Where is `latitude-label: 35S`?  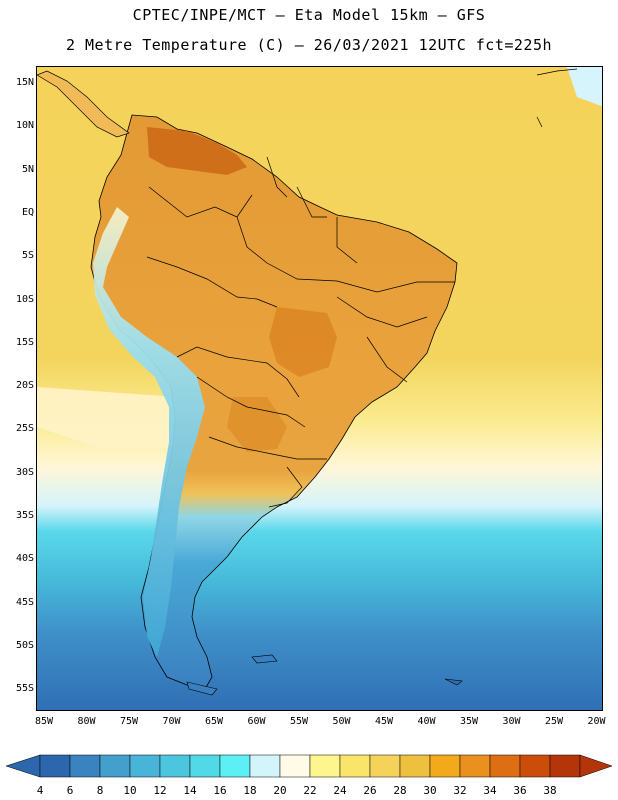
latitude-label: 35S is located at coordinates (24, 515).